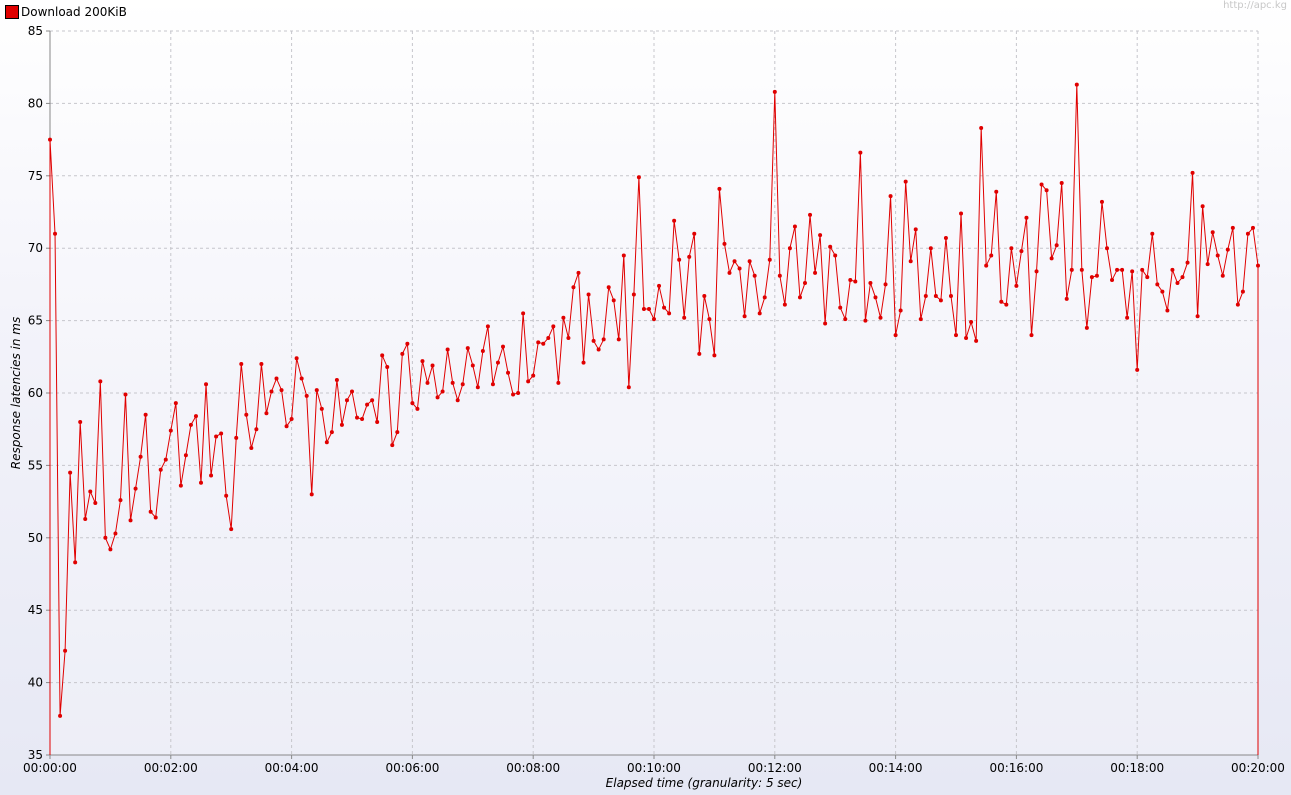 The height and width of the screenshot is (795, 1291). Describe the element at coordinates (35, 538) in the screenshot. I see `y-tick-label: 50` at that location.